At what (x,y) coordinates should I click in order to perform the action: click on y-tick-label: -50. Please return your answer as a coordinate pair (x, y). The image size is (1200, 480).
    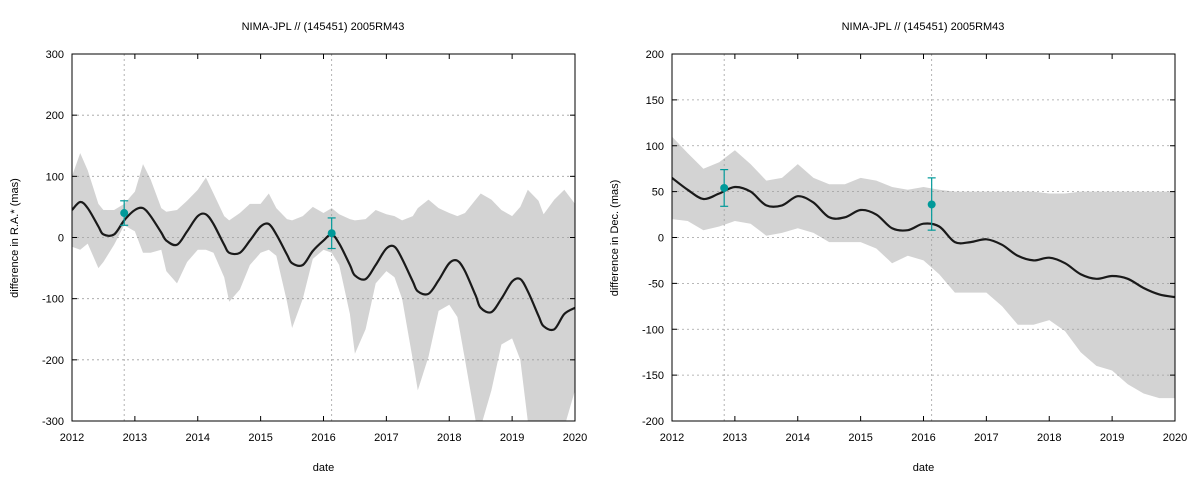
    Looking at the image, I should click on (656, 284).